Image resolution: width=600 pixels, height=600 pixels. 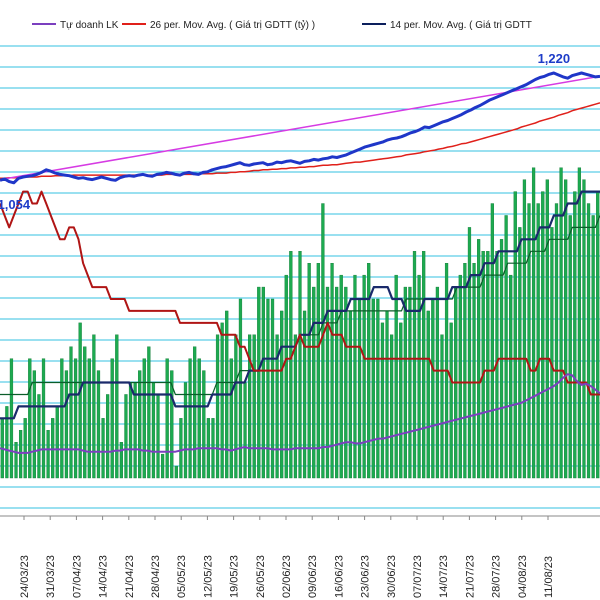 What do you see at coordinates (77, 576) in the screenshot?
I see `x-tick-label: 07/04/23` at bounding box center [77, 576].